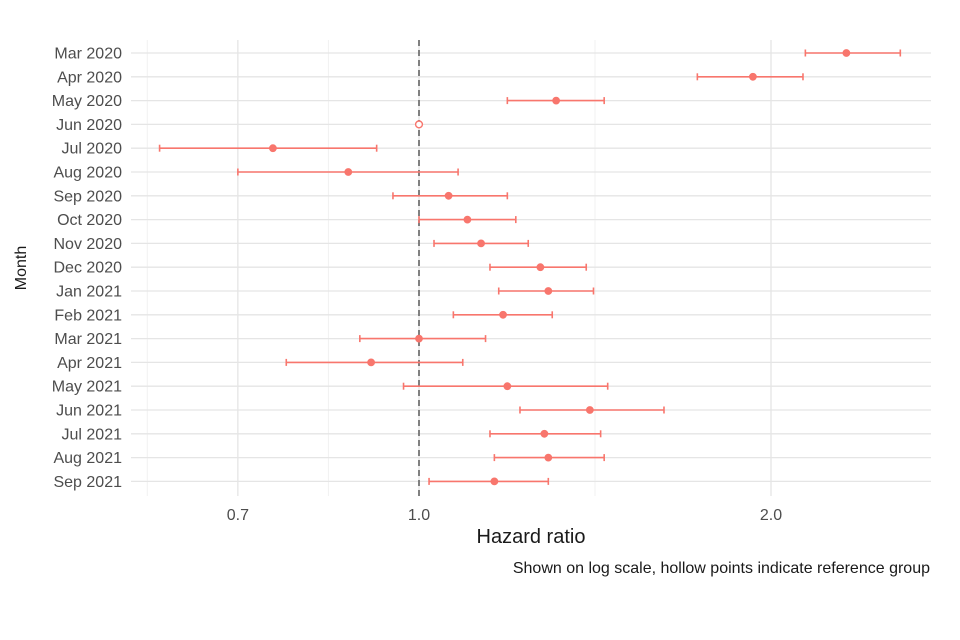 Image resolution: width=960 pixels, height=640 pixels. What do you see at coordinates (87, 173) in the screenshot?
I see `y-tick-label: Aug 2020` at bounding box center [87, 173].